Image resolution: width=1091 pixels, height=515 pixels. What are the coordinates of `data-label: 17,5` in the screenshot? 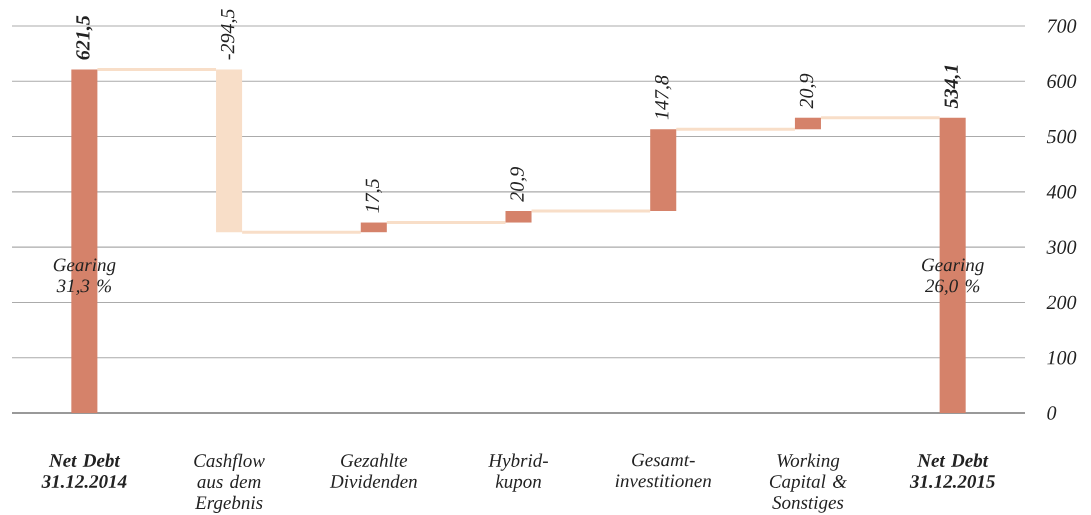 It's located at (373, 195).